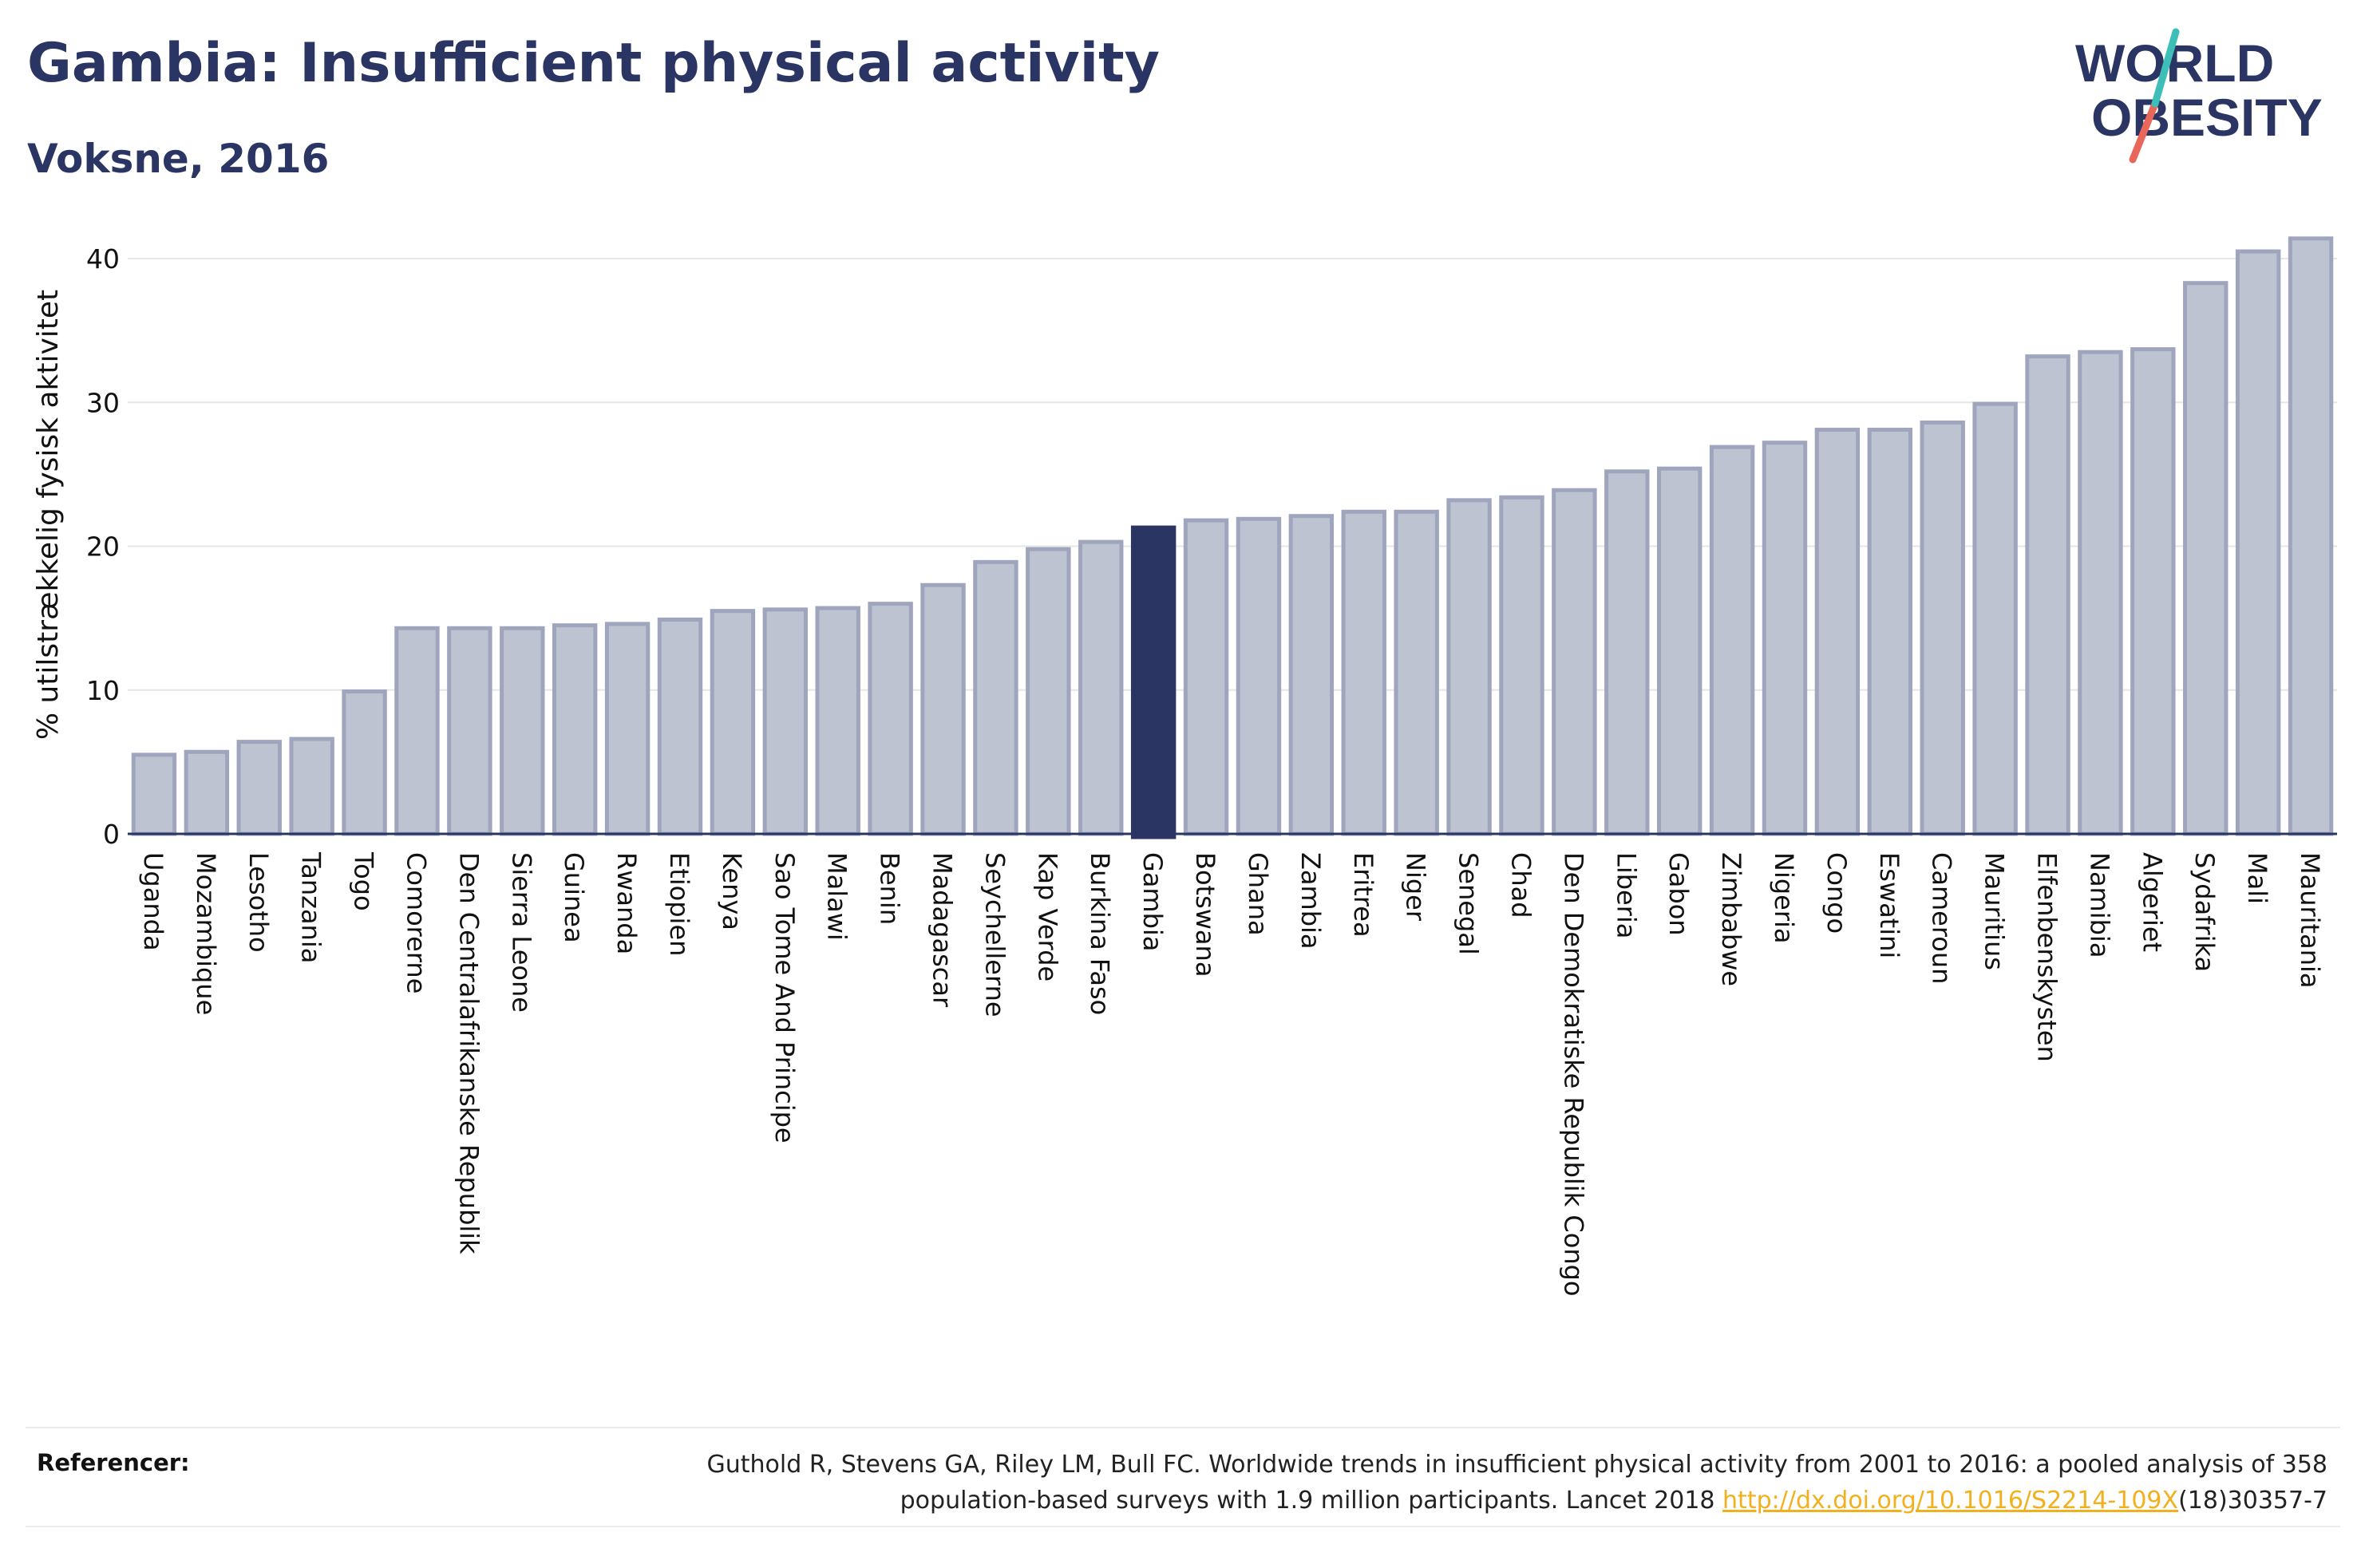 This screenshot has height=1568, width=2361. Describe the element at coordinates (2252, 1501) in the screenshot. I see `reference-citation-suffix: (18)30357-7` at that location.